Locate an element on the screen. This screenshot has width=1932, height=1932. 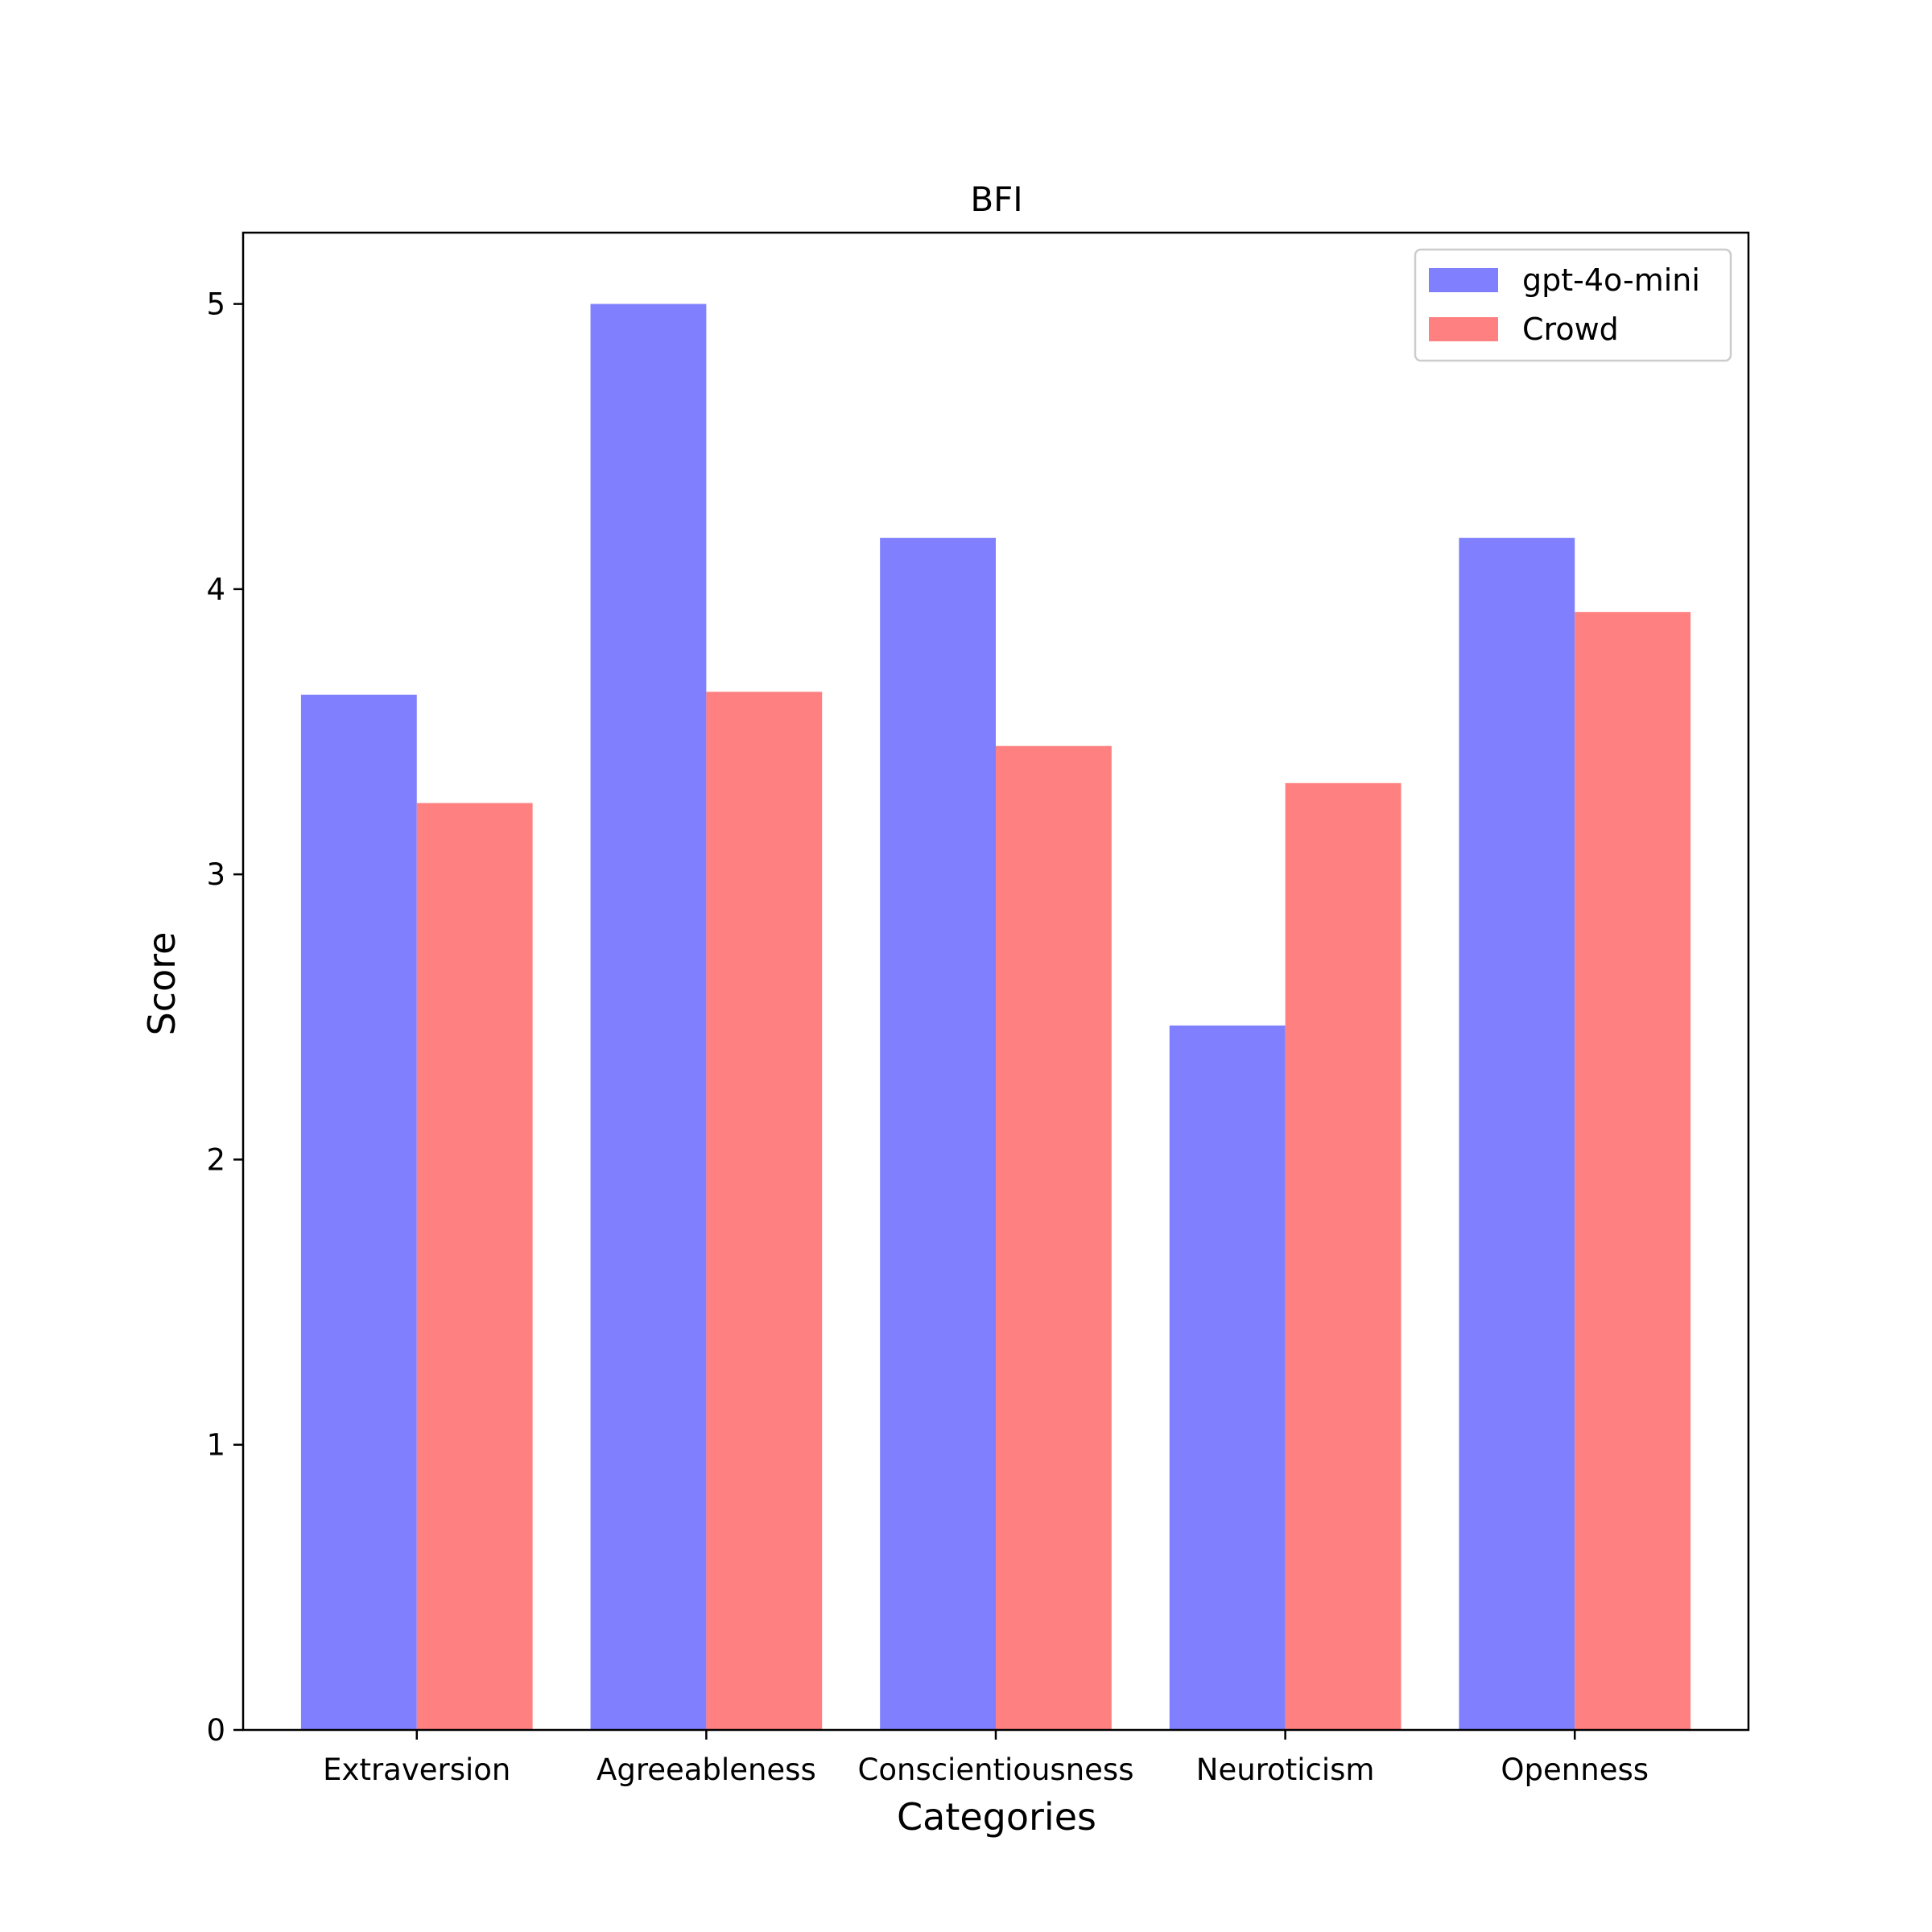
y-tick-label: 3 is located at coordinates (215, 874).